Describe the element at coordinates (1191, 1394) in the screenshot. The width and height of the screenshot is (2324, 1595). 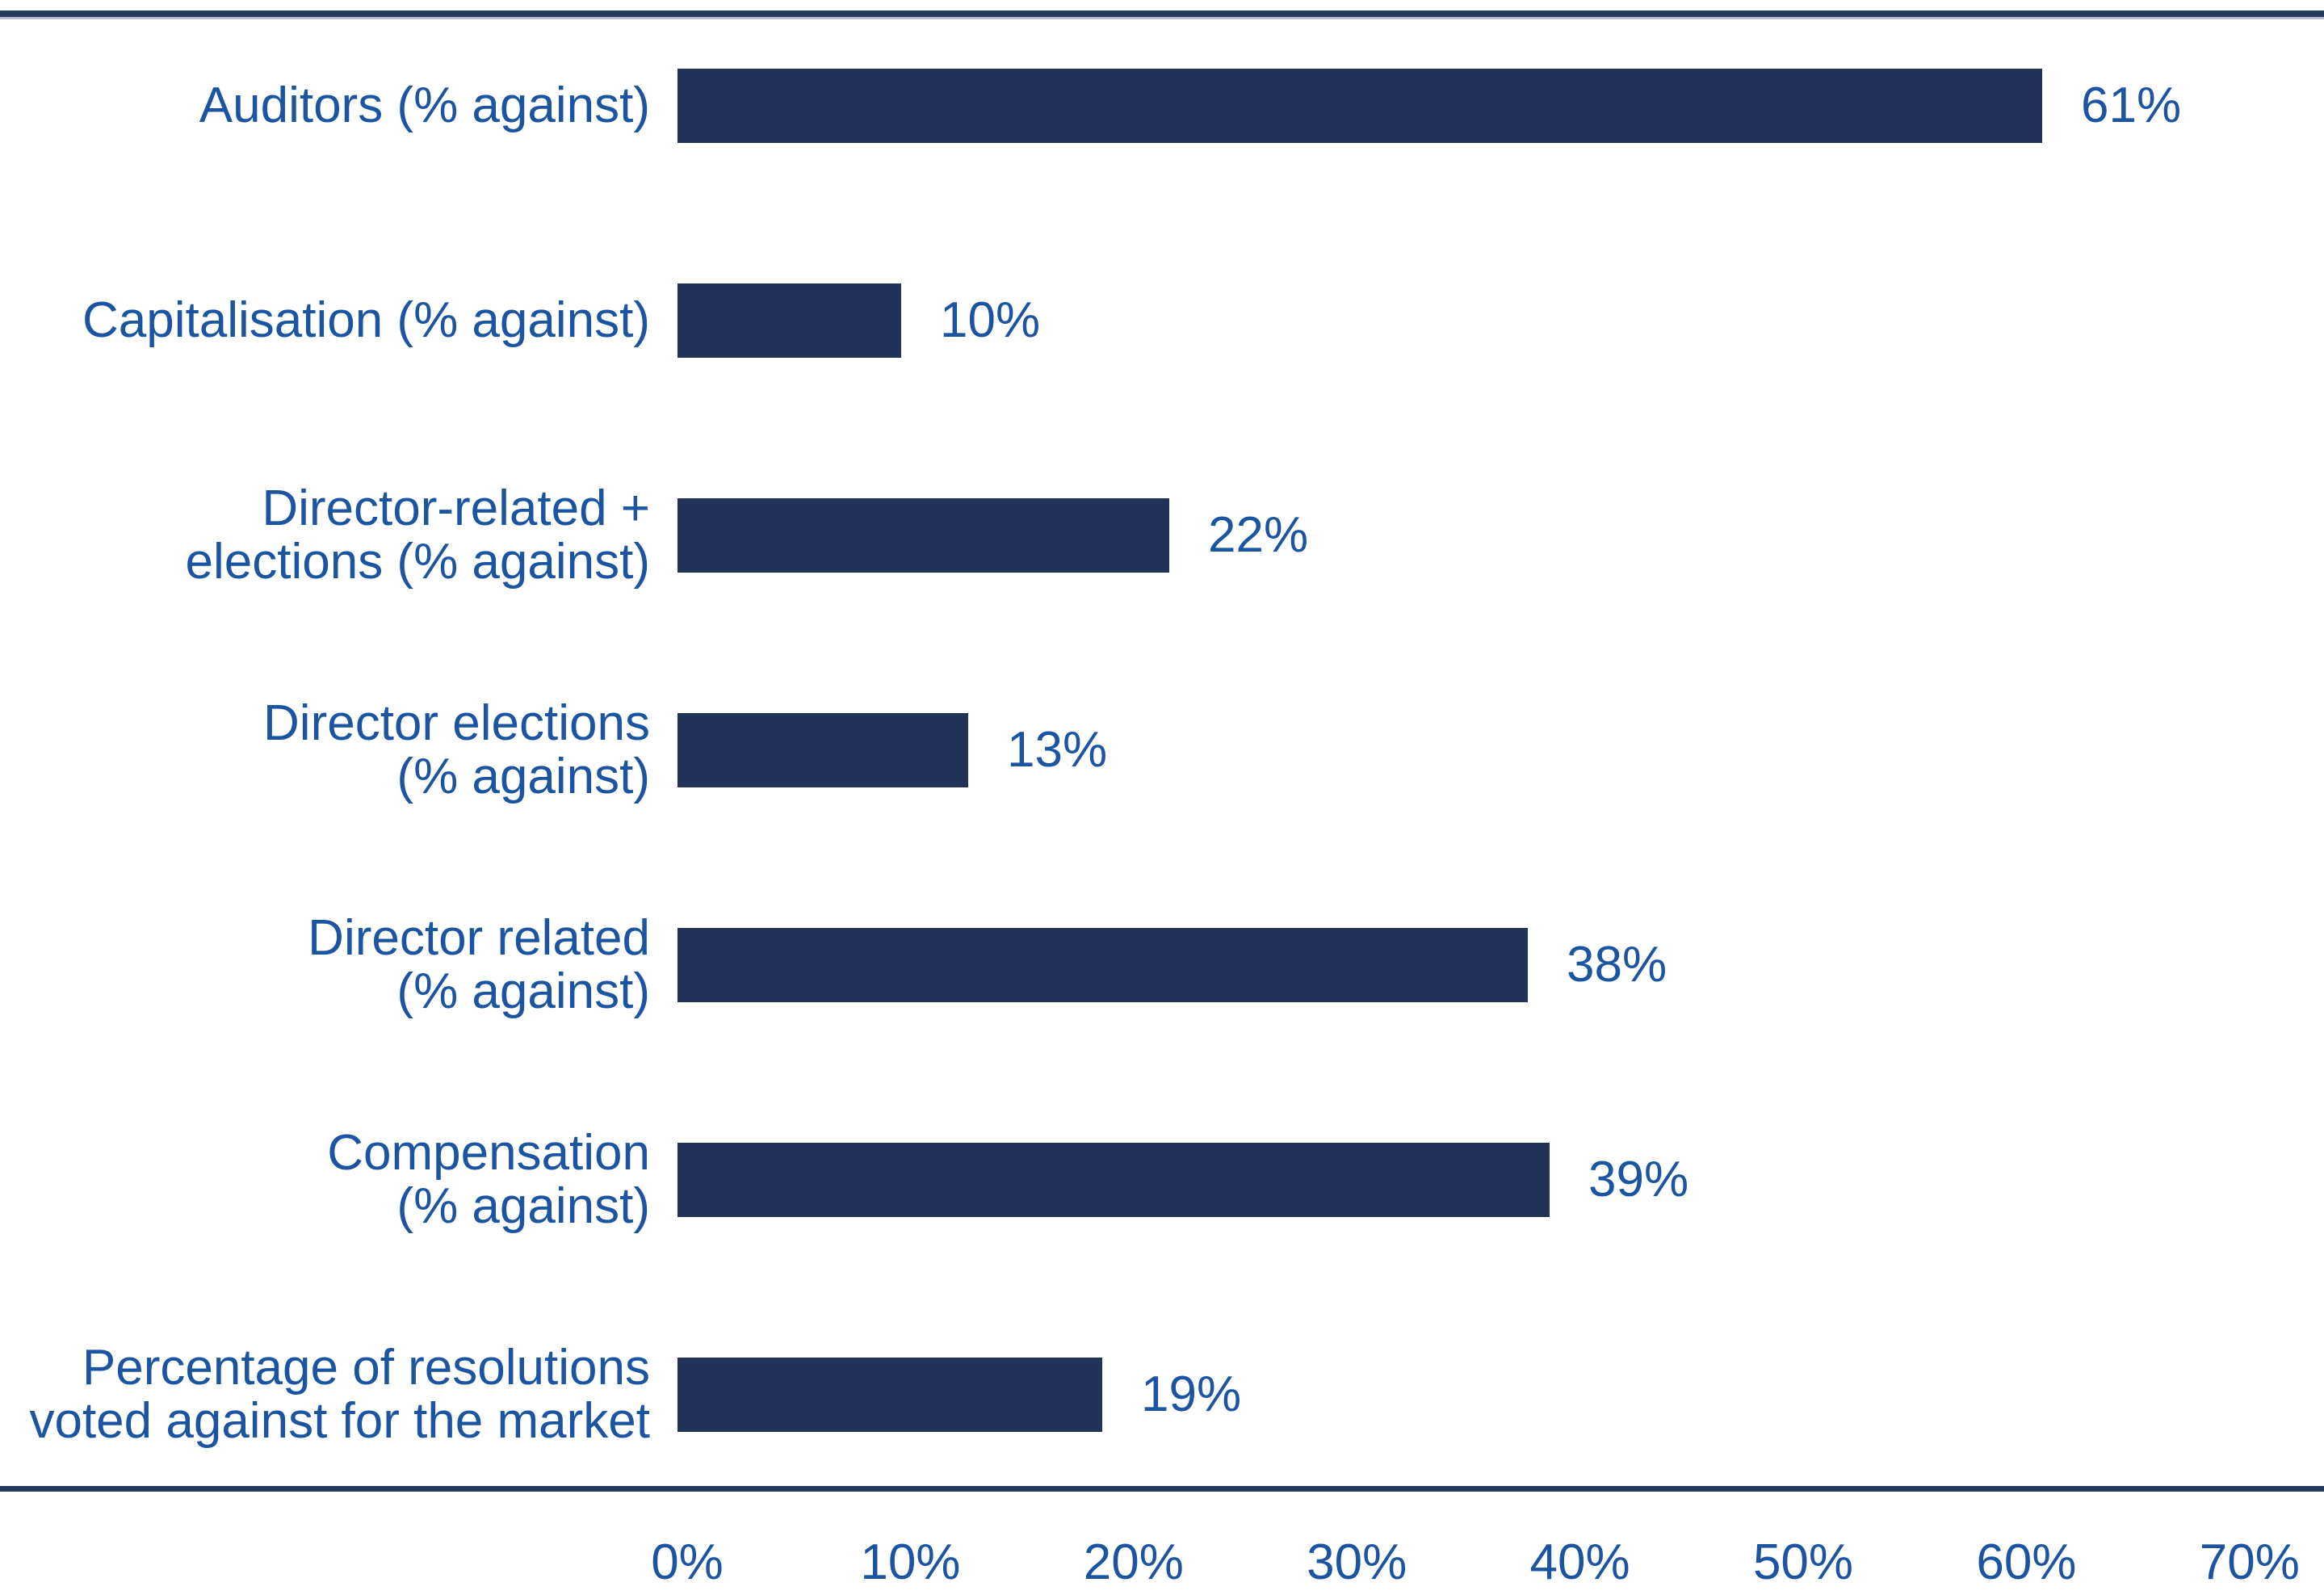
I see `value-label: 19%` at that location.